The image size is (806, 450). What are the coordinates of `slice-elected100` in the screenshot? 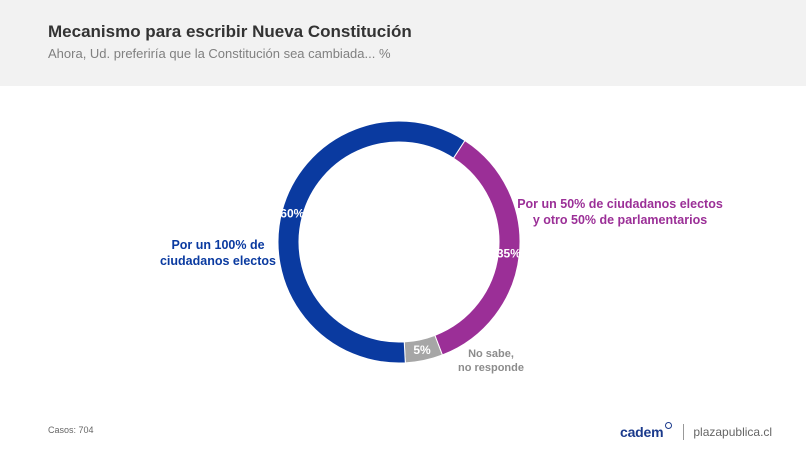 It's located at (371, 242).